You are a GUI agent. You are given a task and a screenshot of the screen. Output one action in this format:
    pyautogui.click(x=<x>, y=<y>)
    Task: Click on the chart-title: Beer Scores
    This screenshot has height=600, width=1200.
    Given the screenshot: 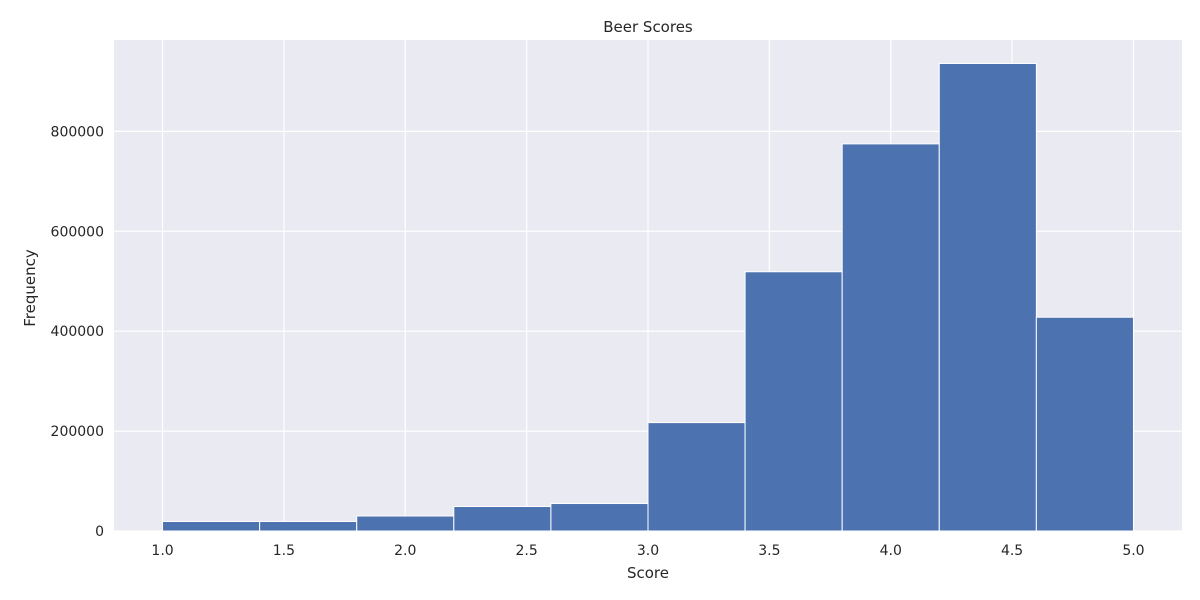 What is the action you would take?
    pyautogui.click(x=648, y=27)
    